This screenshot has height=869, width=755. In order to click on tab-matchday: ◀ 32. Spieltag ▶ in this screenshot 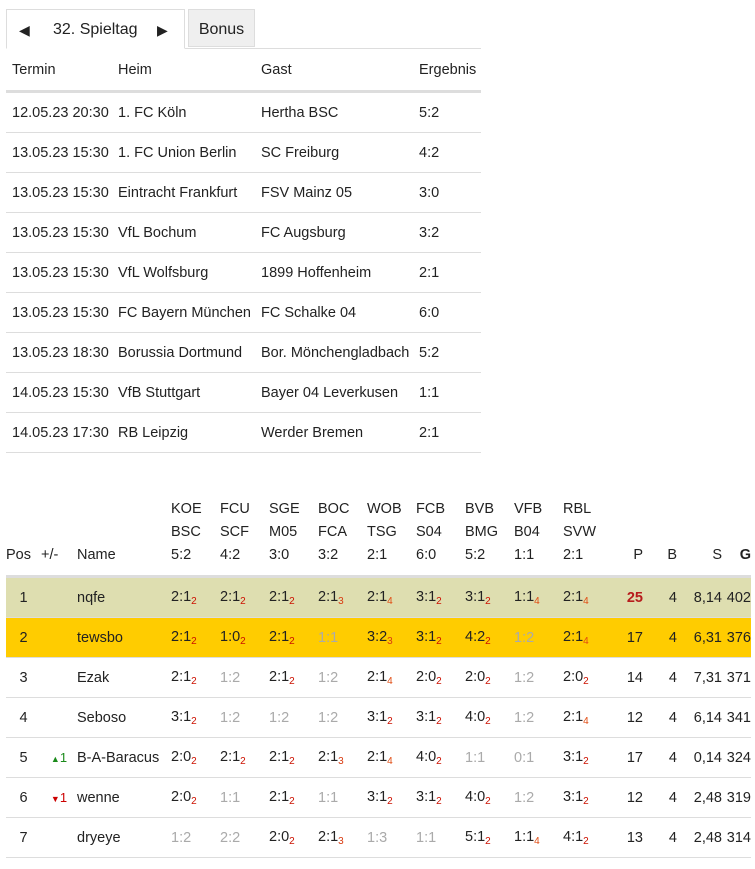, I will do `click(95, 29)`.